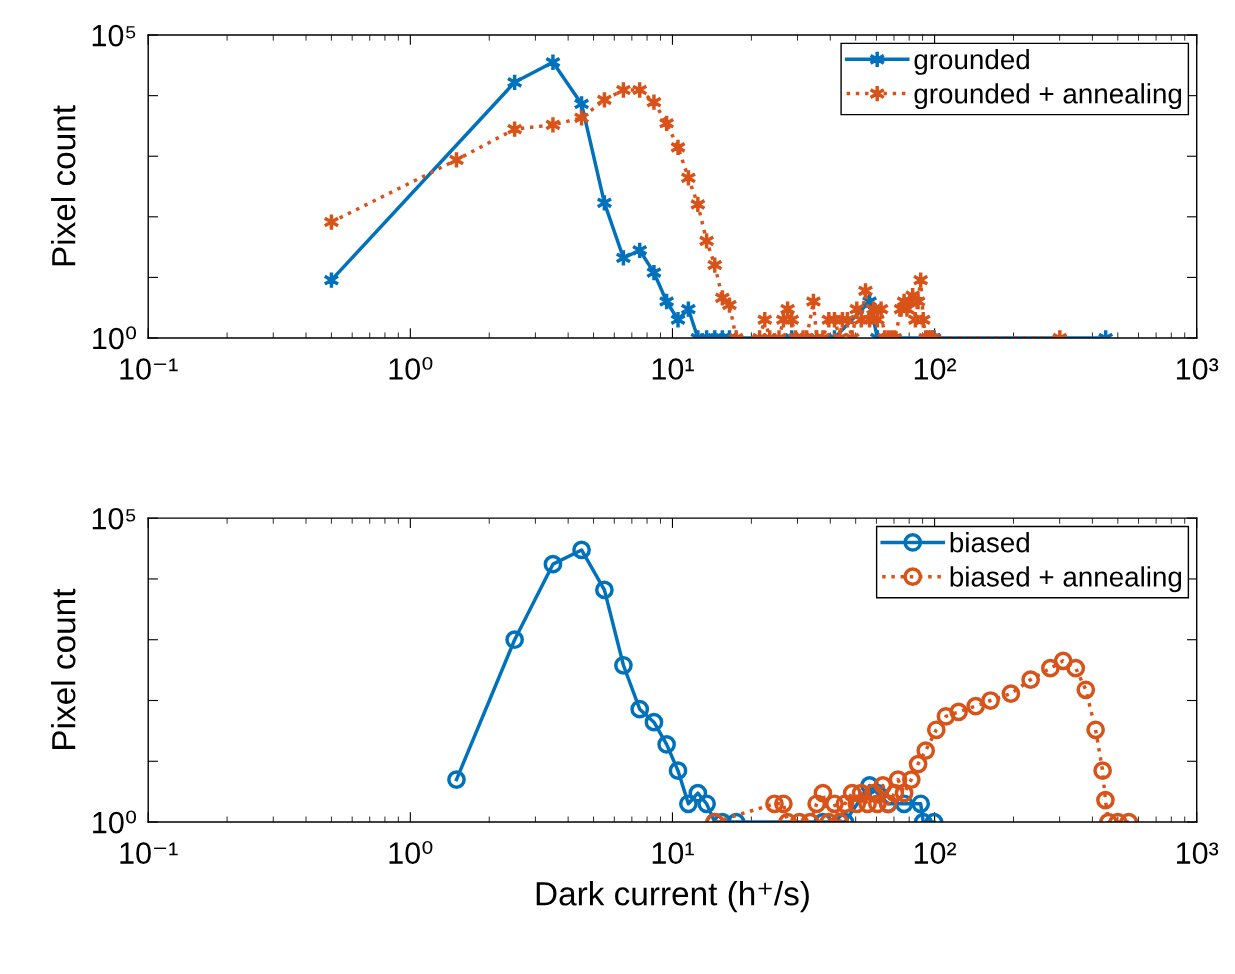 The height and width of the screenshot is (974, 1235). Describe the element at coordinates (989, 542) in the screenshot. I see `legend-label: biased` at that location.